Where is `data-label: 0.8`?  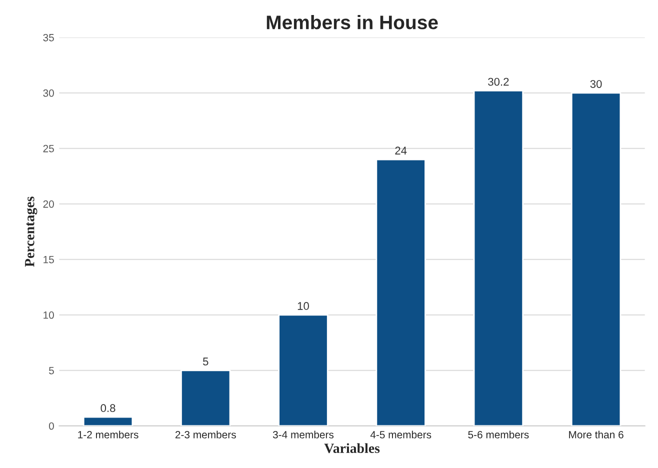 data-label: 0.8 is located at coordinates (108, 408).